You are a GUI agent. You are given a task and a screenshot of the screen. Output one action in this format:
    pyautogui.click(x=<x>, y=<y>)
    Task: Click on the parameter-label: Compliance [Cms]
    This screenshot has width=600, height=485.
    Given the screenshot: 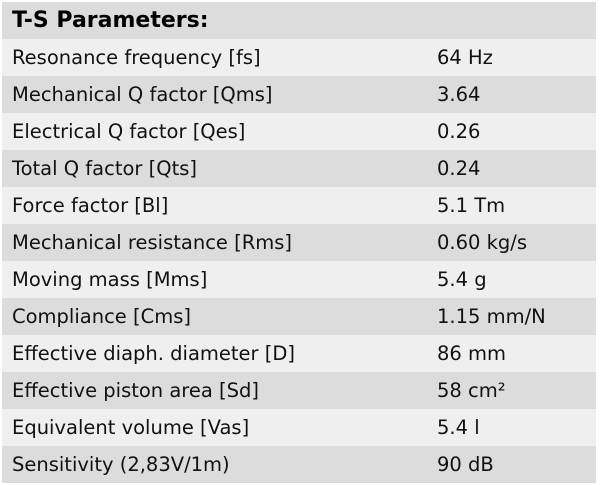 What is the action you would take?
    pyautogui.click(x=101, y=316)
    